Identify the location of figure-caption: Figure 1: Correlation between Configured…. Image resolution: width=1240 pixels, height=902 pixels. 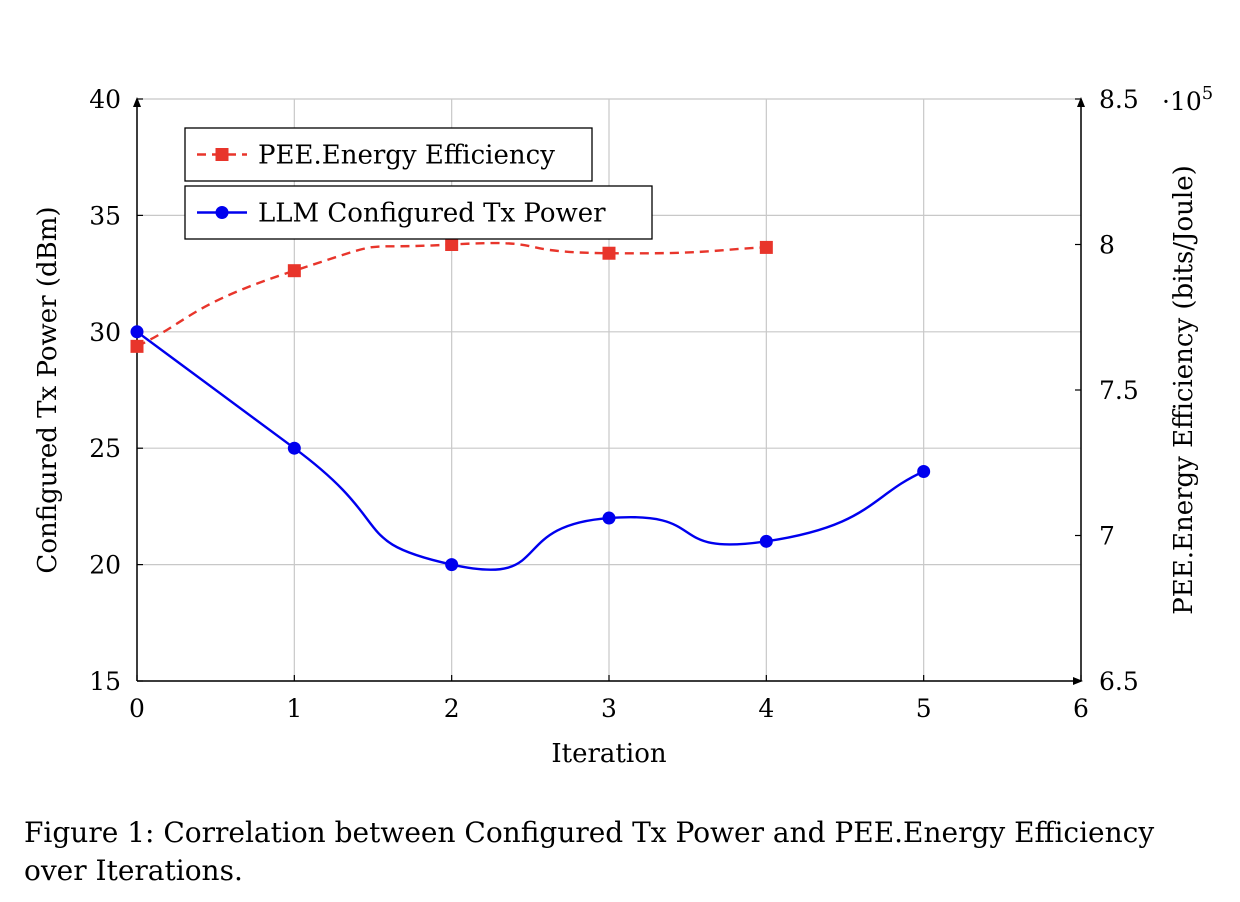
(589, 851).